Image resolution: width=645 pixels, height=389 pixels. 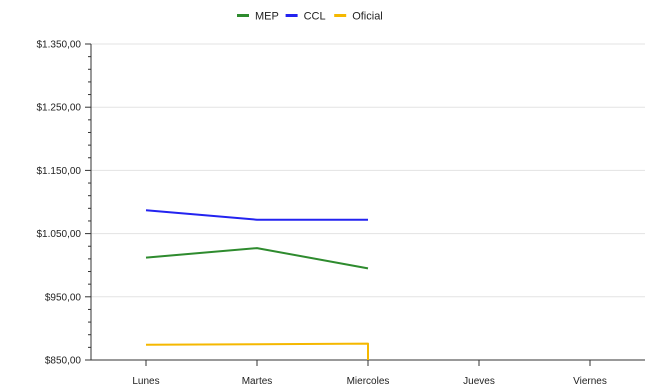 What do you see at coordinates (257, 285) in the screenshot?
I see `series-lines` at bounding box center [257, 285].